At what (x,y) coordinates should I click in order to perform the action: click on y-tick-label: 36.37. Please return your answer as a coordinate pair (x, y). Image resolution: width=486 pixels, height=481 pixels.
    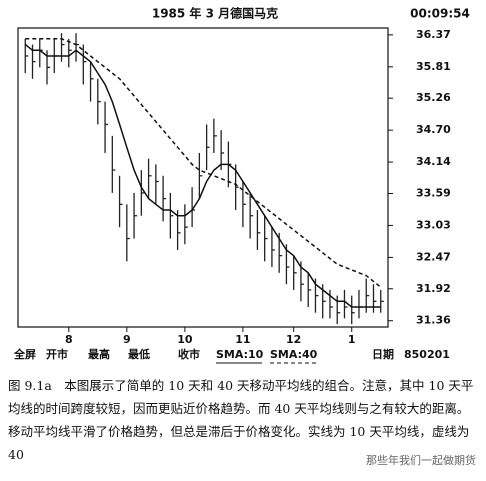
    Looking at the image, I should click on (433, 34).